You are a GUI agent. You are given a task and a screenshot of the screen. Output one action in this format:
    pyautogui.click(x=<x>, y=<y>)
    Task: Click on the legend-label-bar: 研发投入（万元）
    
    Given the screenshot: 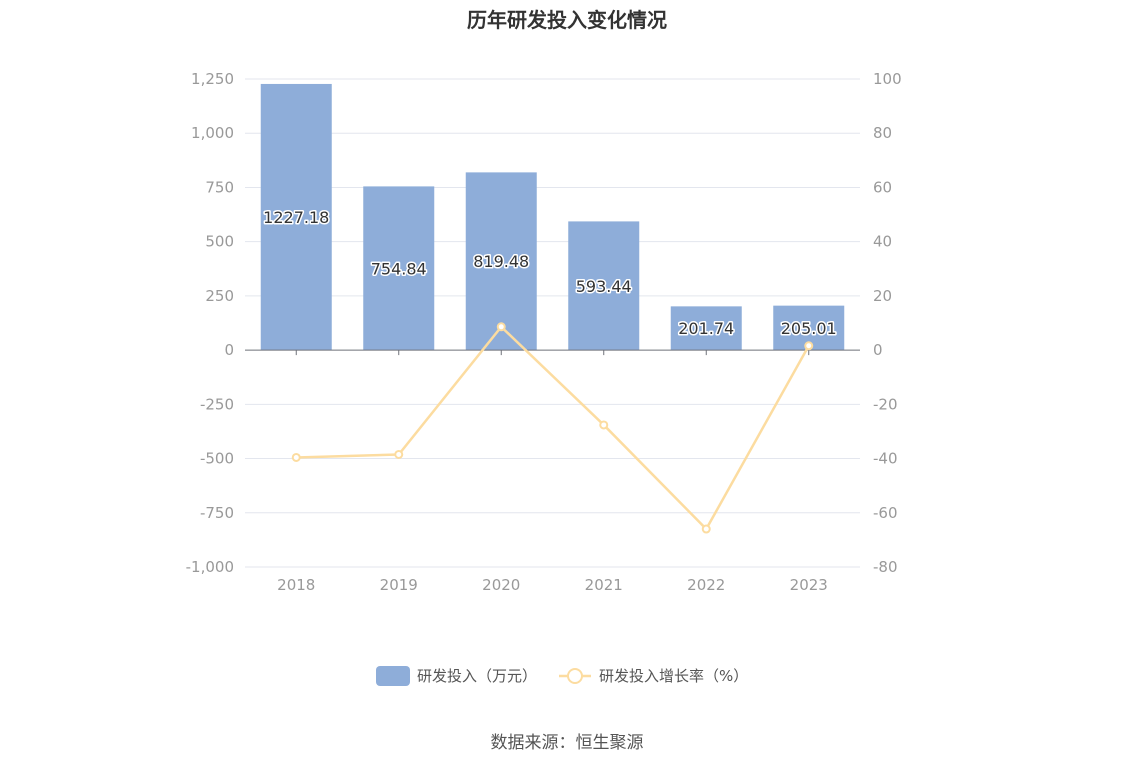 What is the action you would take?
    pyautogui.click(x=477, y=676)
    